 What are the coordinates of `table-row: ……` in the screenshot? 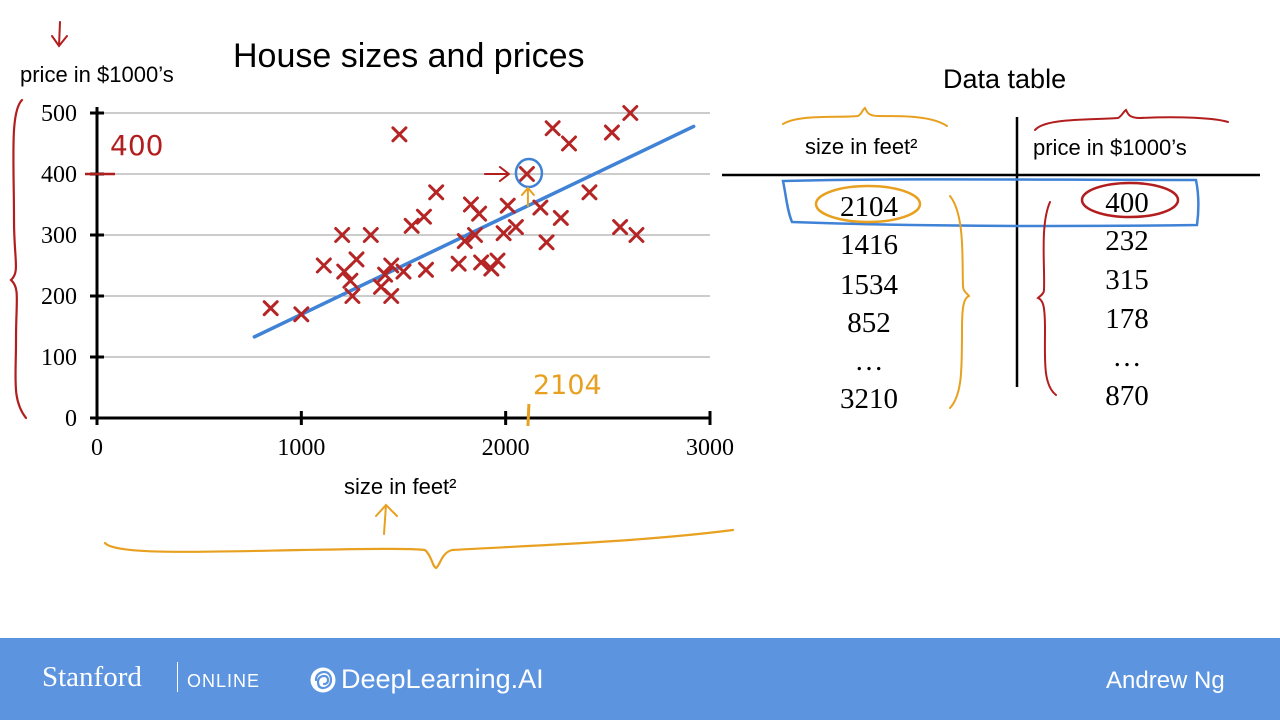 It's located at (998, 359).